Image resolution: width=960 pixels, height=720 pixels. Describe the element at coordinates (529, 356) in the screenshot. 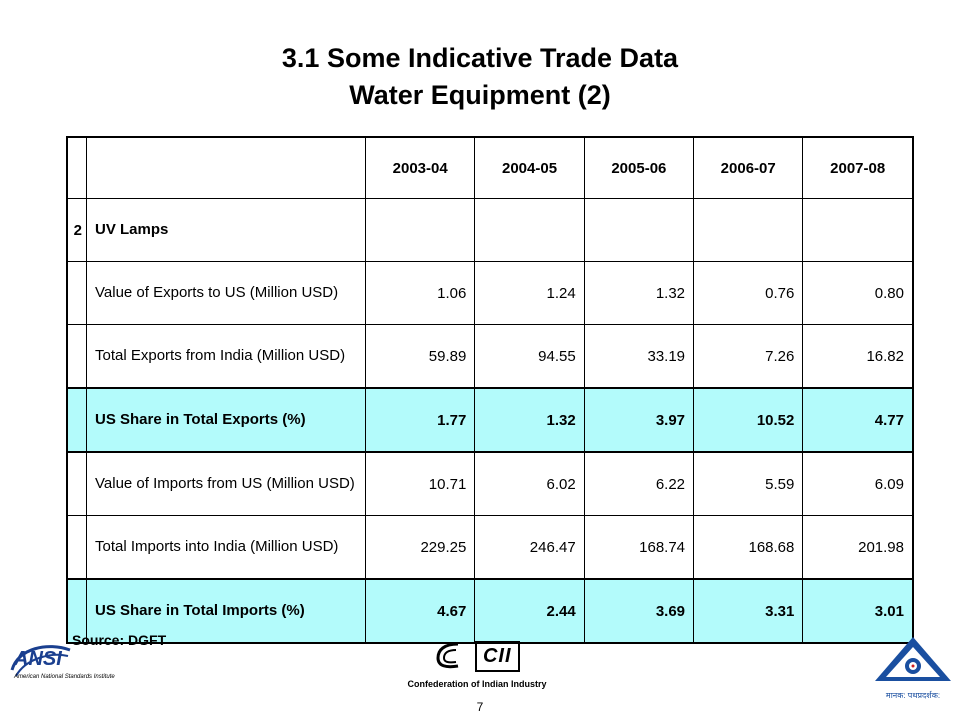

I see `value-cell: 94.55` at that location.